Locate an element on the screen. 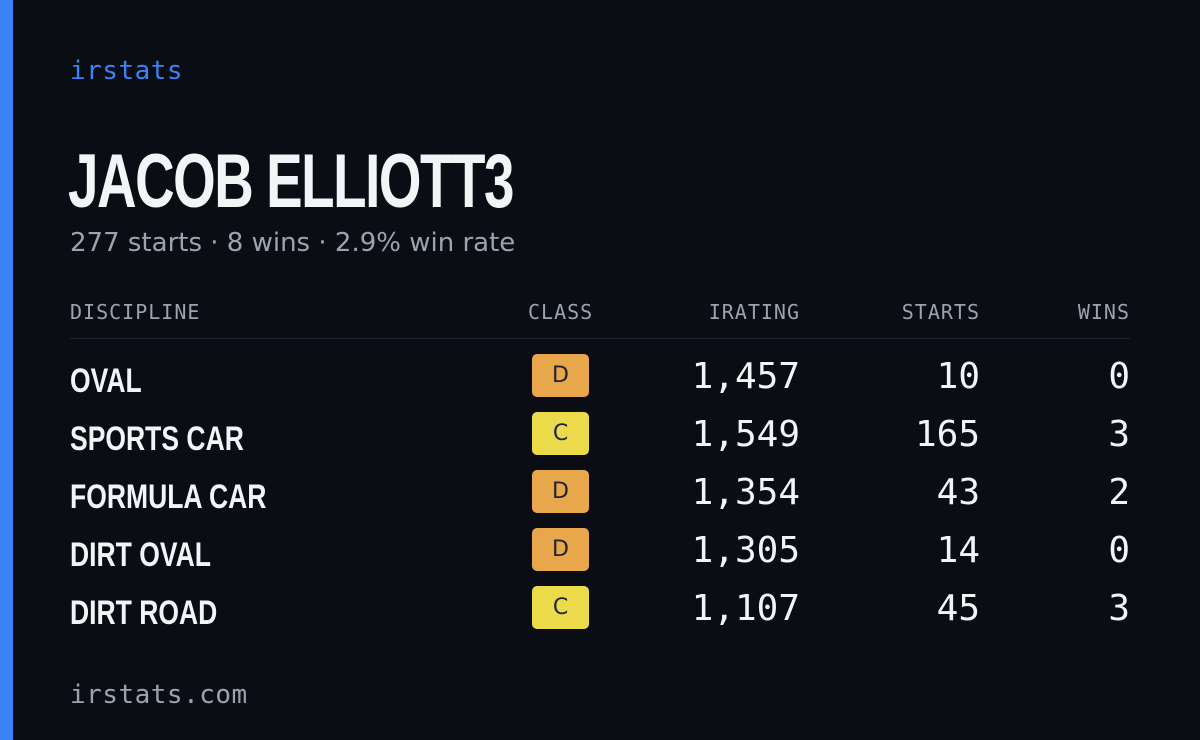 This screenshot has width=1200, height=740. discipline-label: DIRT OVAL is located at coordinates (140, 555).